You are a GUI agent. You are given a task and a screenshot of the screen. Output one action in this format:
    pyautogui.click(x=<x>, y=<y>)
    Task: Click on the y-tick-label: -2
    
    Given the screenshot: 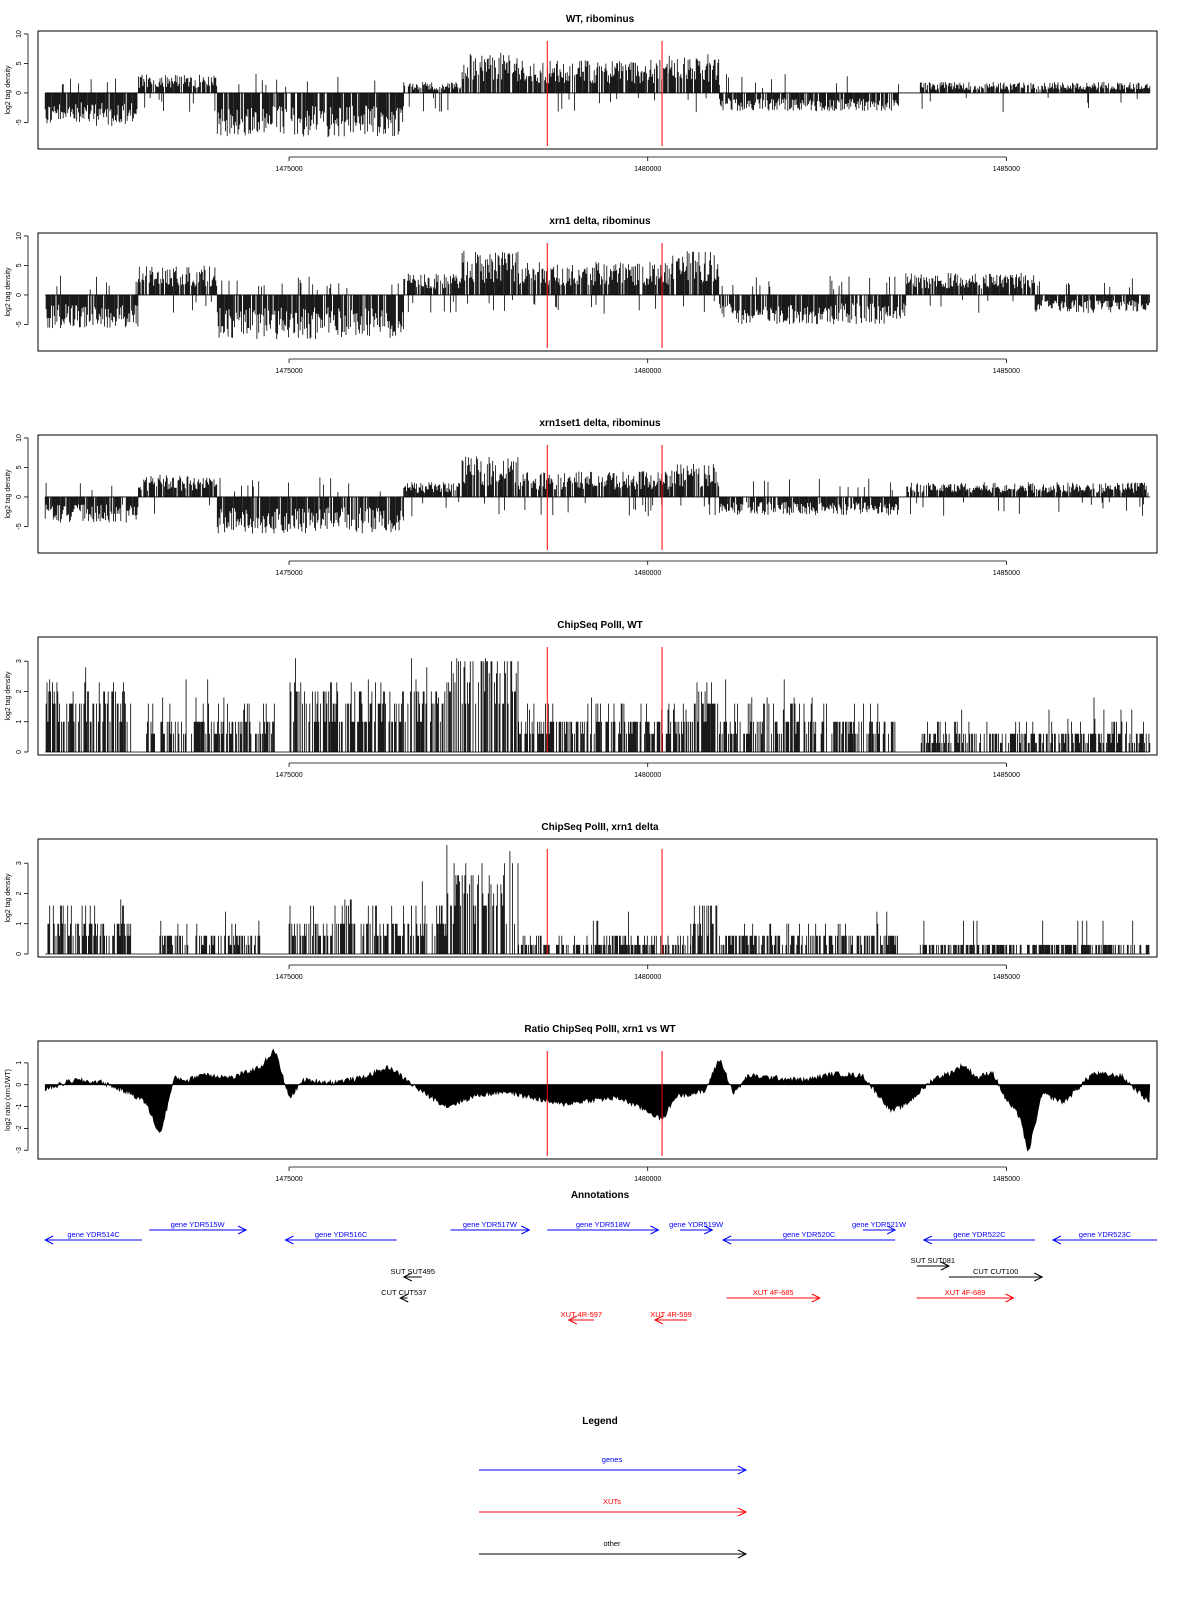 What is the action you would take?
    pyautogui.click(x=19, y=1128)
    